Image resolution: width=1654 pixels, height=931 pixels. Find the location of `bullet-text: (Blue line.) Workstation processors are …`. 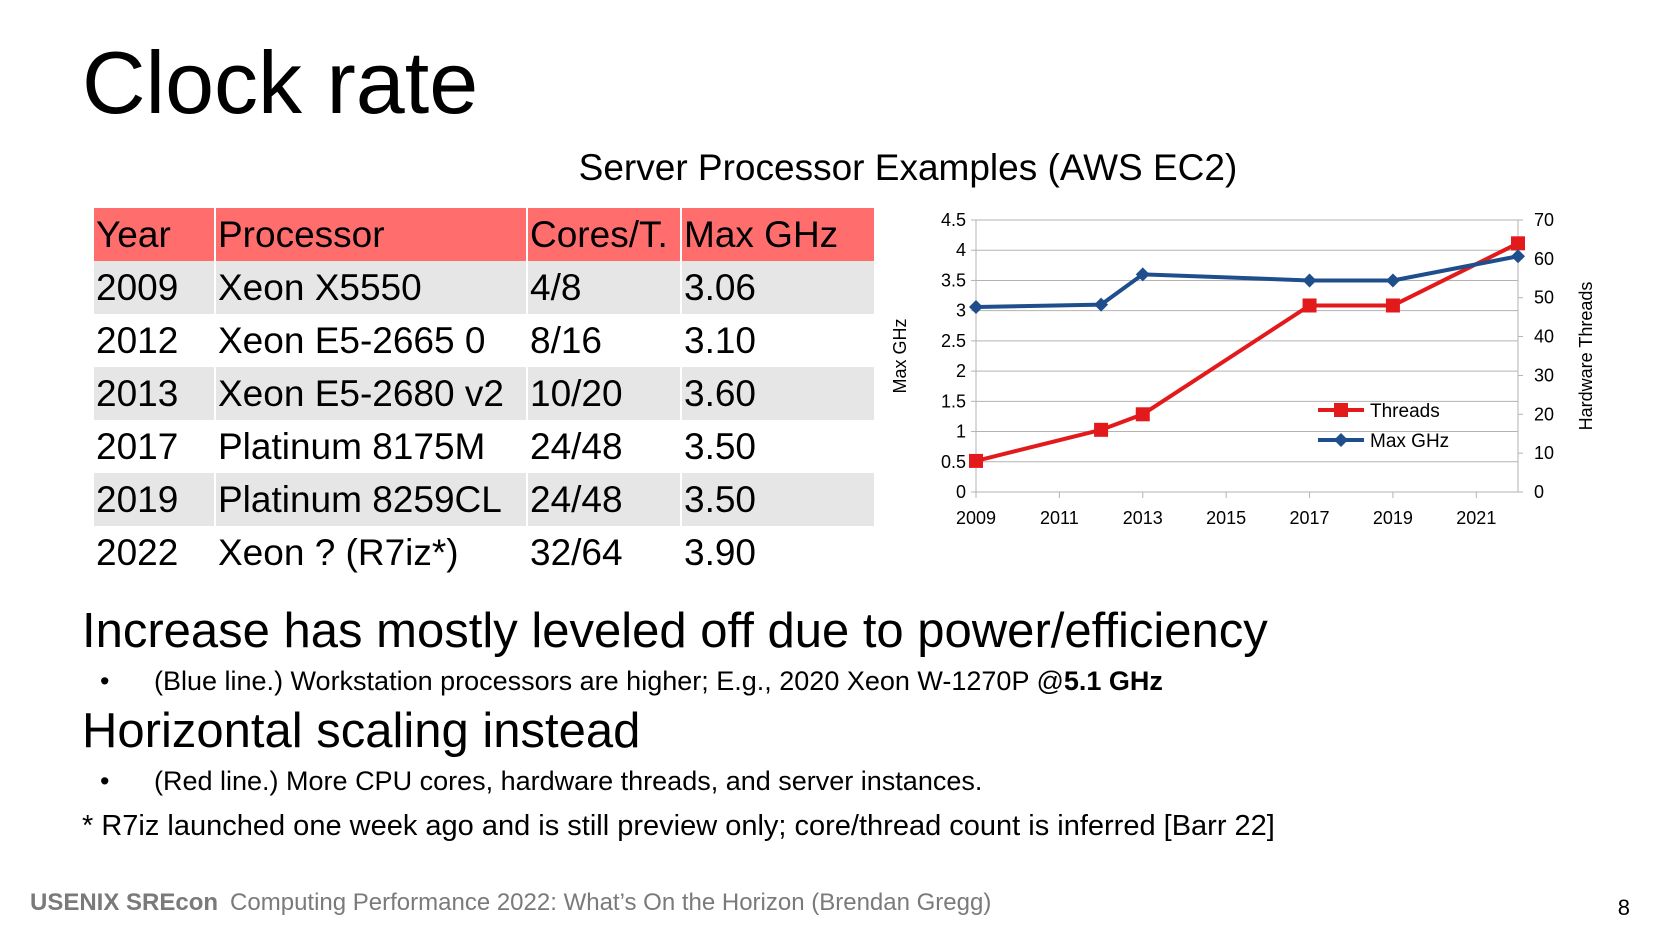

bullet-text: (Blue line.) Workstation processors are … is located at coordinates (609, 681).